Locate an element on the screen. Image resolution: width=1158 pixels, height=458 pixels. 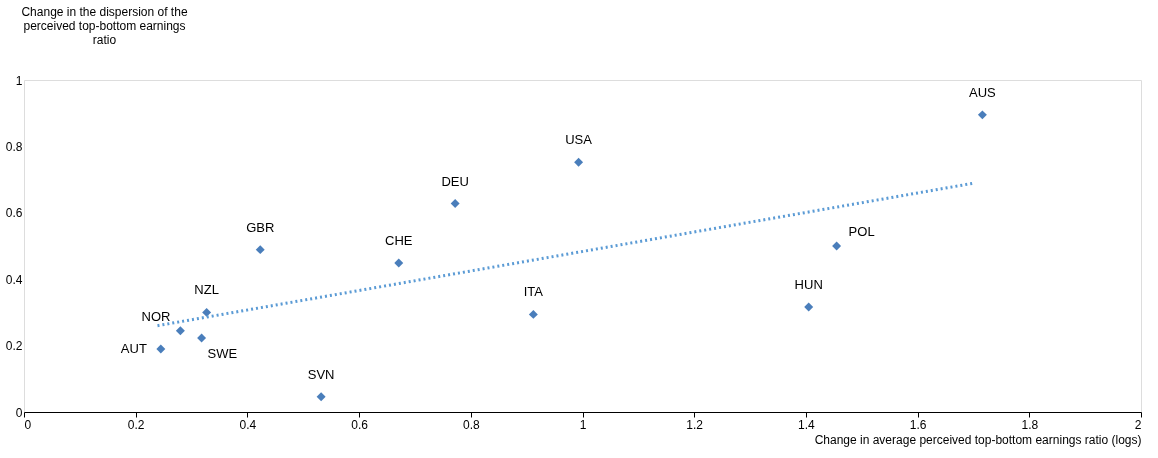
y-tick-label: 0.6 is located at coordinates (14, 213).